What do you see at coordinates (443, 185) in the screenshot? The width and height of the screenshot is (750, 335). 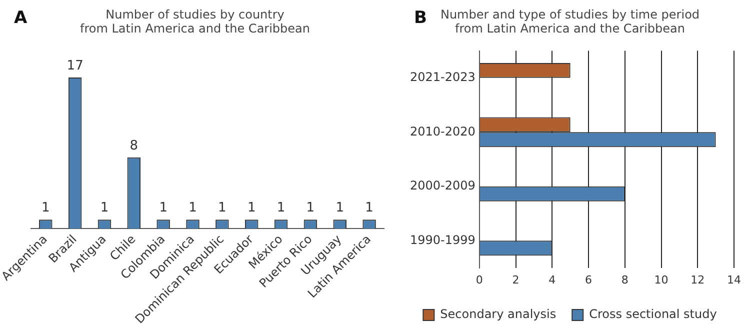 I see `y-tick-label: 2000-2009` at bounding box center [443, 185].